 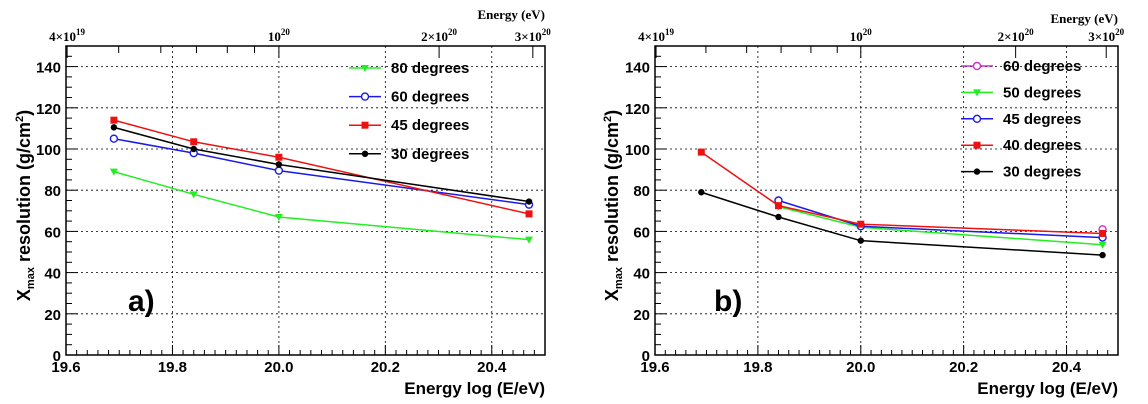 What do you see at coordinates (409, 111) in the screenshot?
I see `legend: 80 degrees 60 degrees 45 degrees 30 degrees` at bounding box center [409, 111].